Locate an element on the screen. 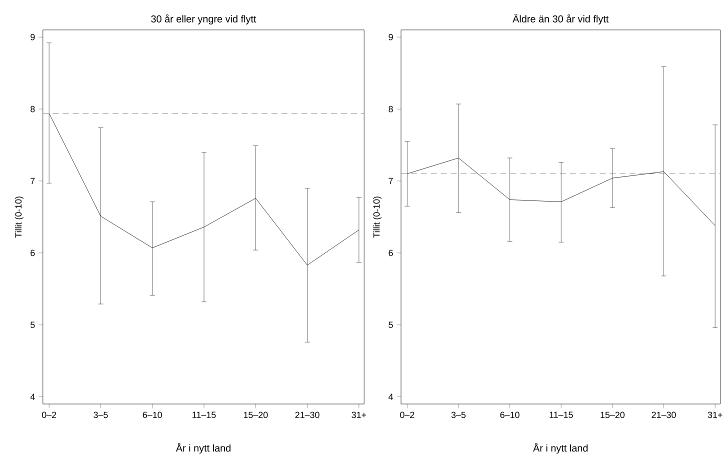 The width and height of the screenshot is (726, 474). chart-title: 30 år eller yngre vid flytt is located at coordinates (203, 19).